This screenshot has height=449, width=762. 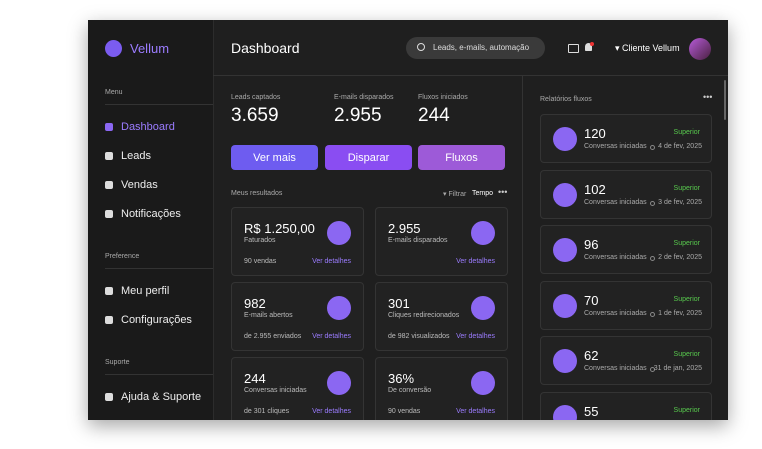 What do you see at coordinates (651, 48) in the screenshot?
I see `user-name: Cliente Vellum` at bounding box center [651, 48].